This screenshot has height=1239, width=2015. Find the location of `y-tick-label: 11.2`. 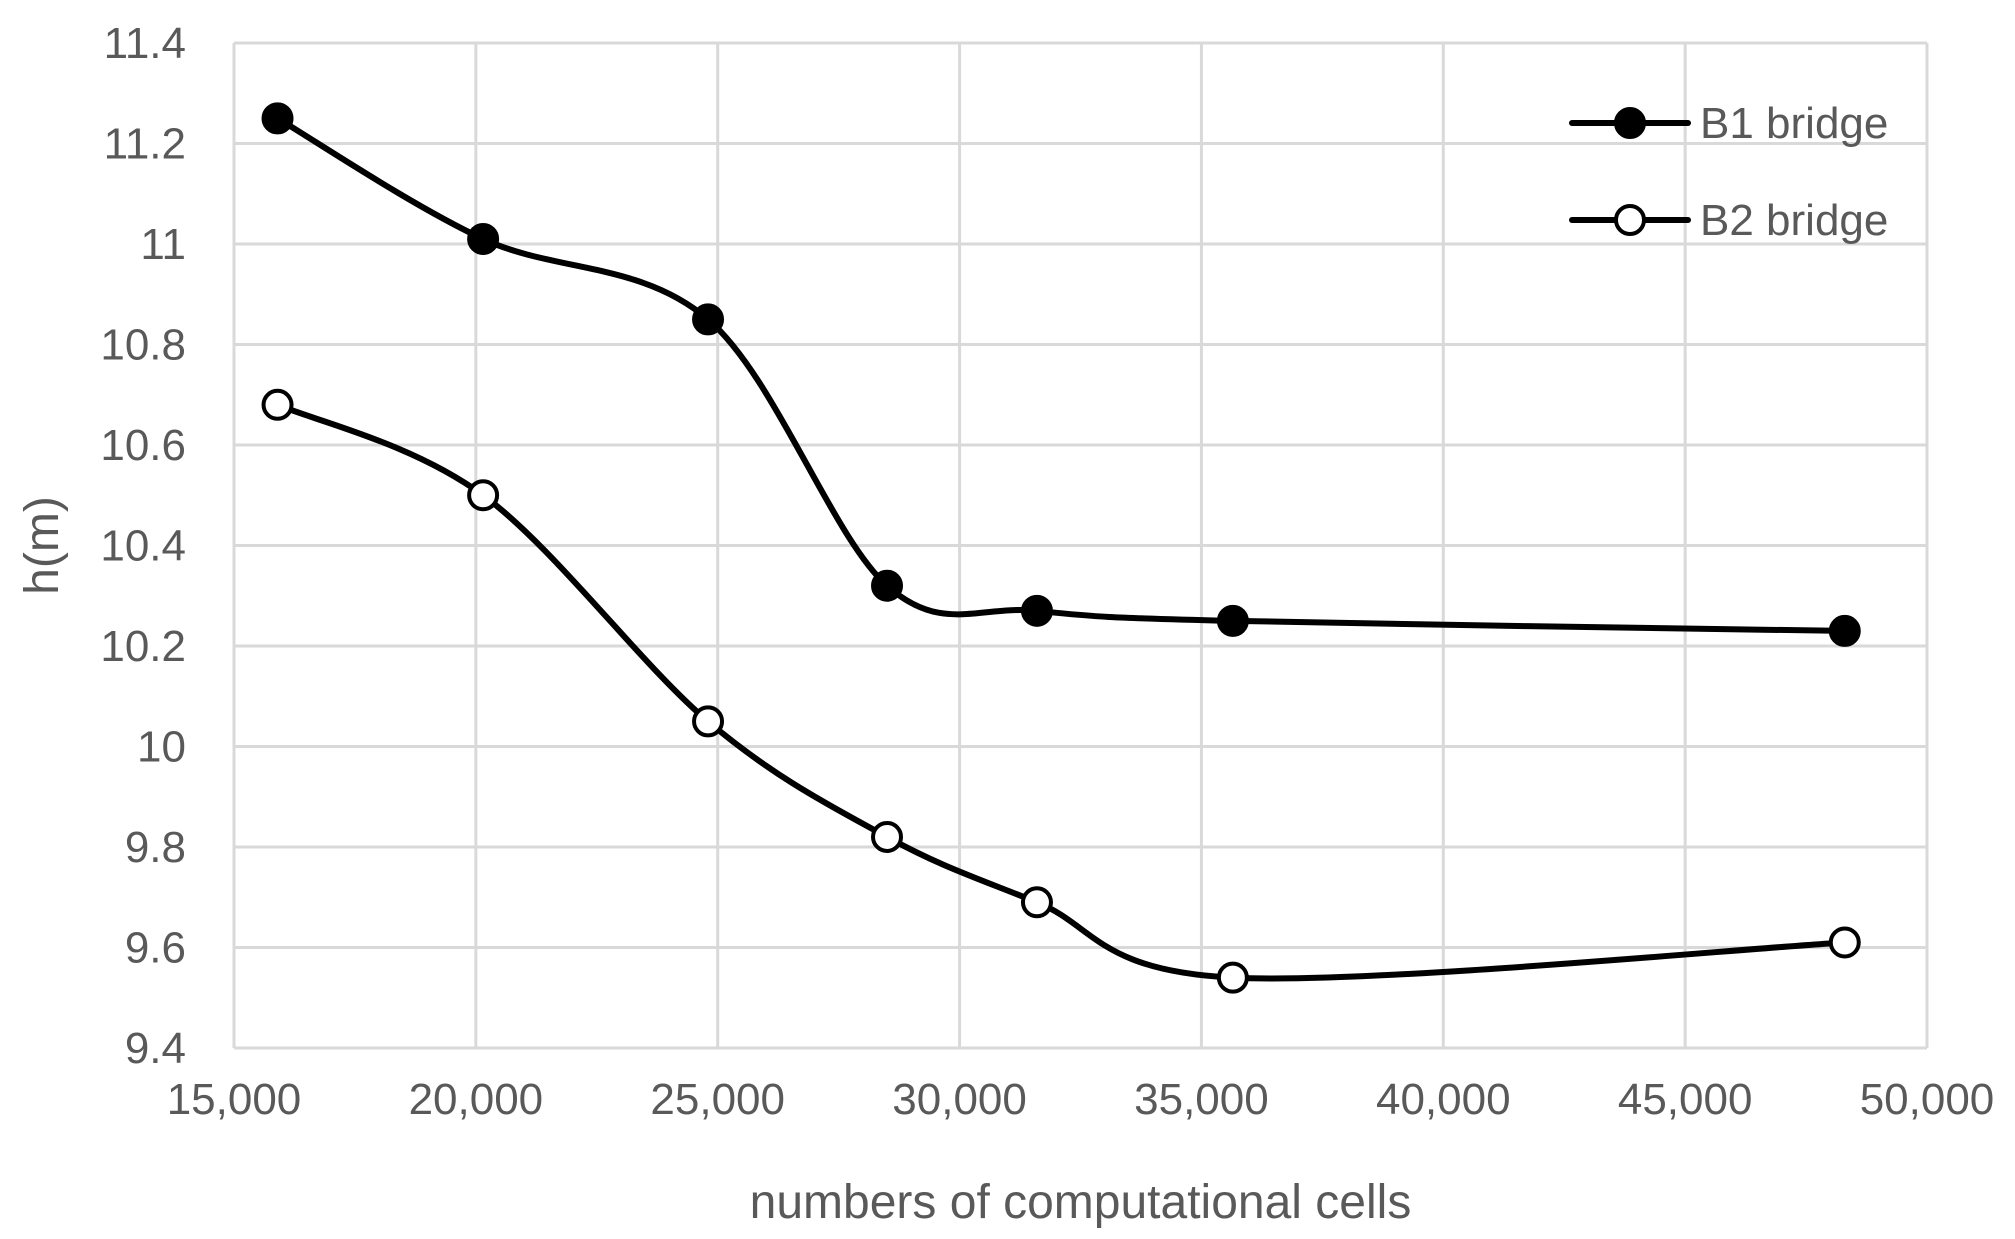

y-tick-label: 11.2 is located at coordinates (145, 144).